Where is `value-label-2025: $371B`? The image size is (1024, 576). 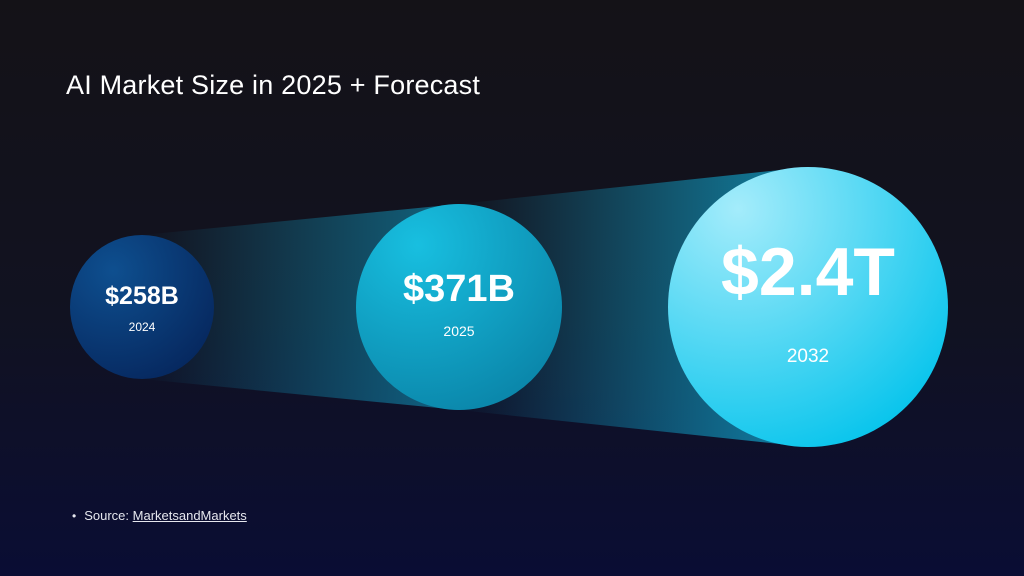 value-label-2025: $371B is located at coordinates (459, 289).